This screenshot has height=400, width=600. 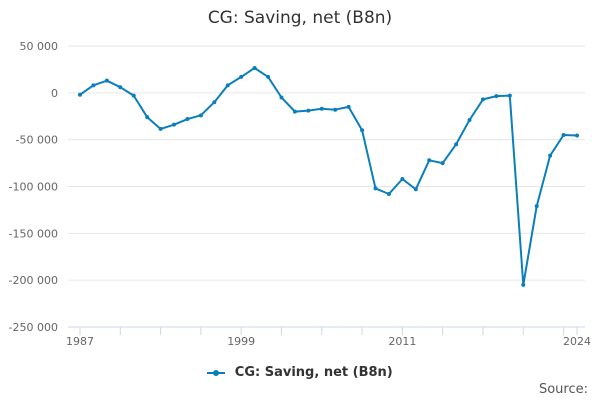 I want to click on y-tick-label: -50 000, so click(x=37, y=140).